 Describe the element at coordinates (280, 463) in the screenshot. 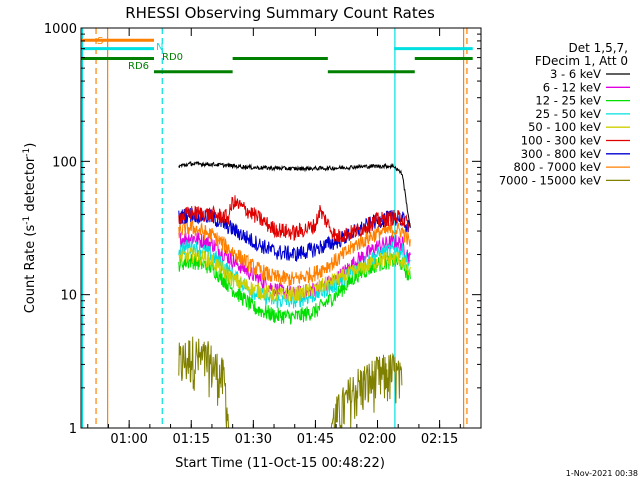

I see `x-axis-label: Start Time (11-Oct-15 00:48:22)` at that location.